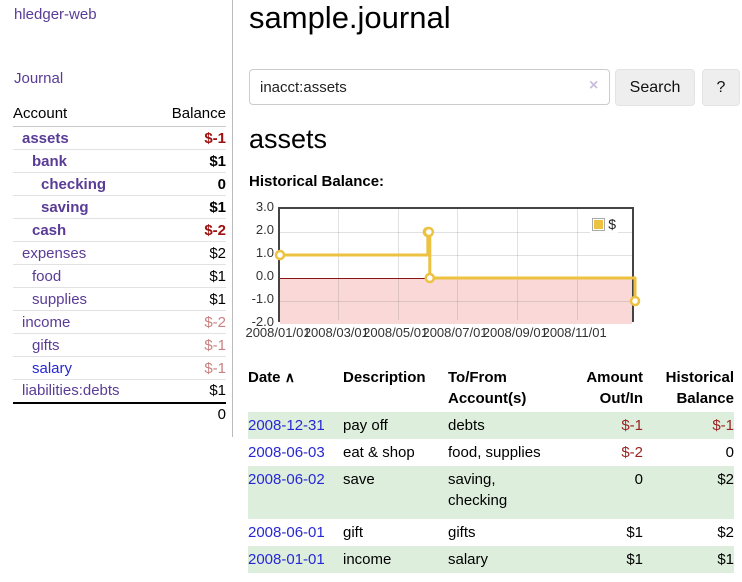 This screenshot has width=742, height=582. I want to click on register-header-accounts: To/From Account(s), so click(487, 388).